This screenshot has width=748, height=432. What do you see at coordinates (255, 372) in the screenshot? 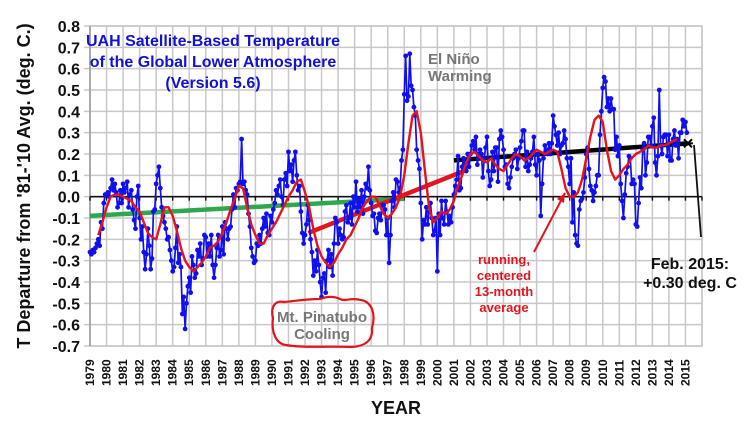
I see `x-tick-label: 1989` at bounding box center [255, 372].